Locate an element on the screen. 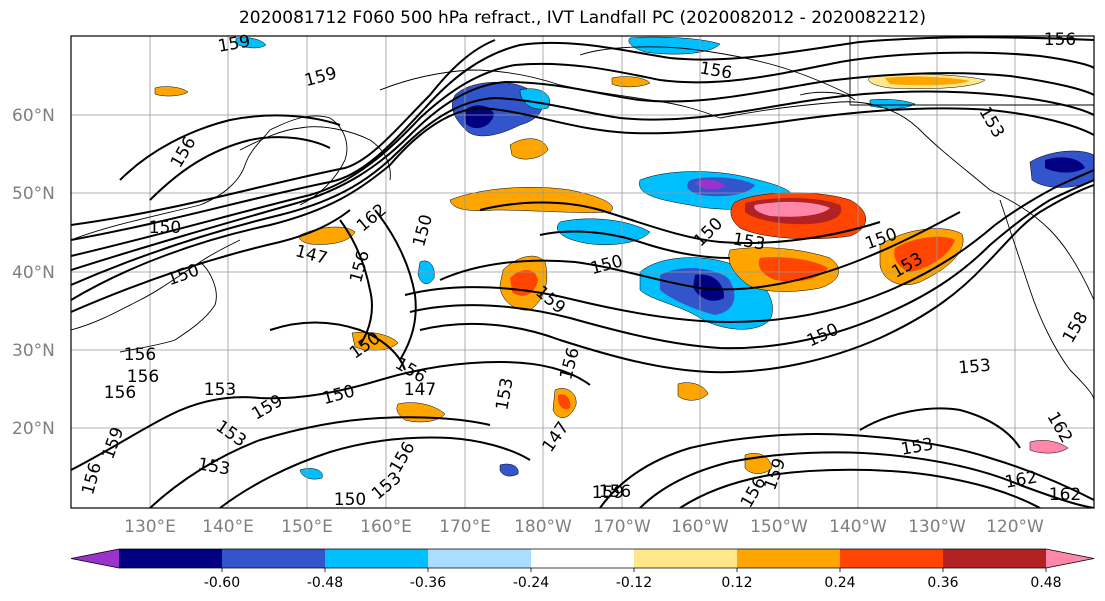 The width and height of the screenshot is (1105, 601). lon-label: 150°E is located at coordinates (307, 527).